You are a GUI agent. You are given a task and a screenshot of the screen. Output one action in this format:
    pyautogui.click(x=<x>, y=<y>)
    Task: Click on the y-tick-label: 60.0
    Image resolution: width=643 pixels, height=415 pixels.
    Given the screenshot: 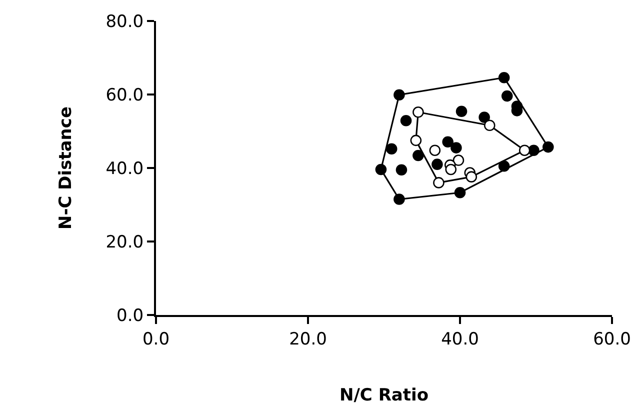 What is the action you would take?
    pyautogui.click(x=125, y=95)
    